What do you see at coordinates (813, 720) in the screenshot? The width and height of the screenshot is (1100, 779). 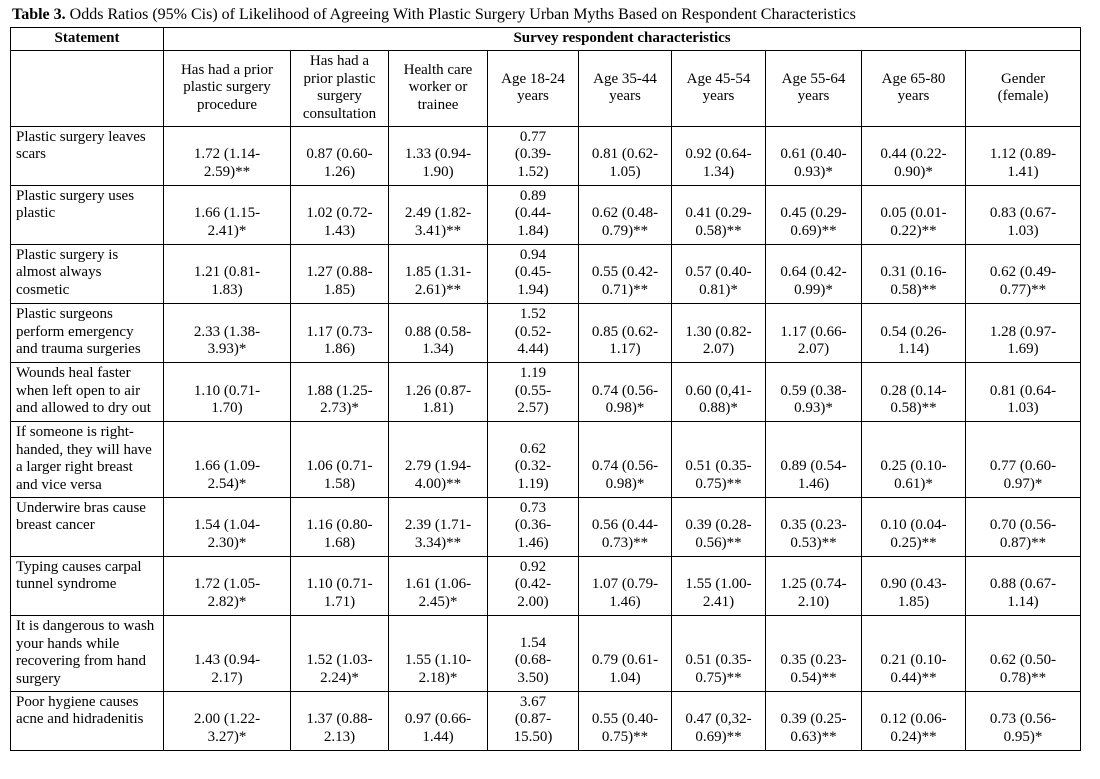 I see `odds-ratio-cell: 0.39 (0.25-0.63)**` at bounding box center [813, 720].